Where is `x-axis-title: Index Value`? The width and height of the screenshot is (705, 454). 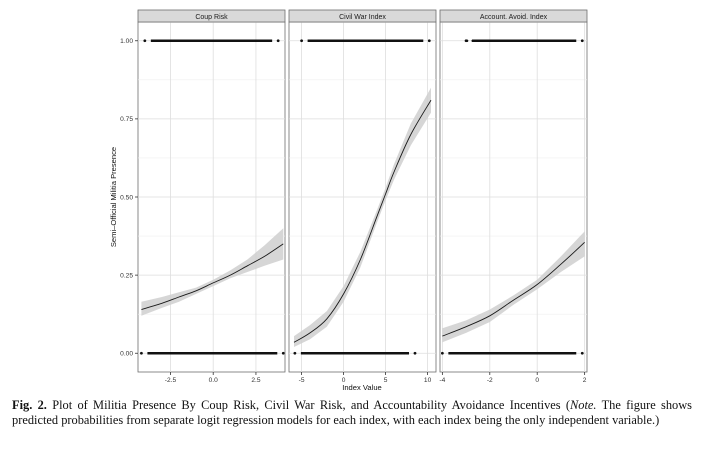 x-axis-title: Index Value is located at coordinates (362, 387).